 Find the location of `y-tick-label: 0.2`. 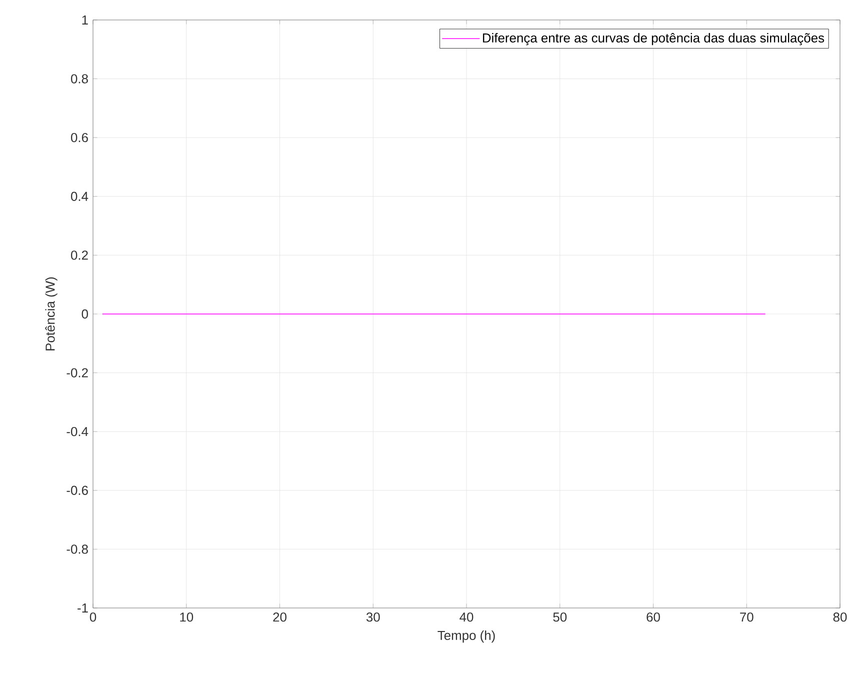

y-tick-label: 0.2 is located at coordinates (79, 255).